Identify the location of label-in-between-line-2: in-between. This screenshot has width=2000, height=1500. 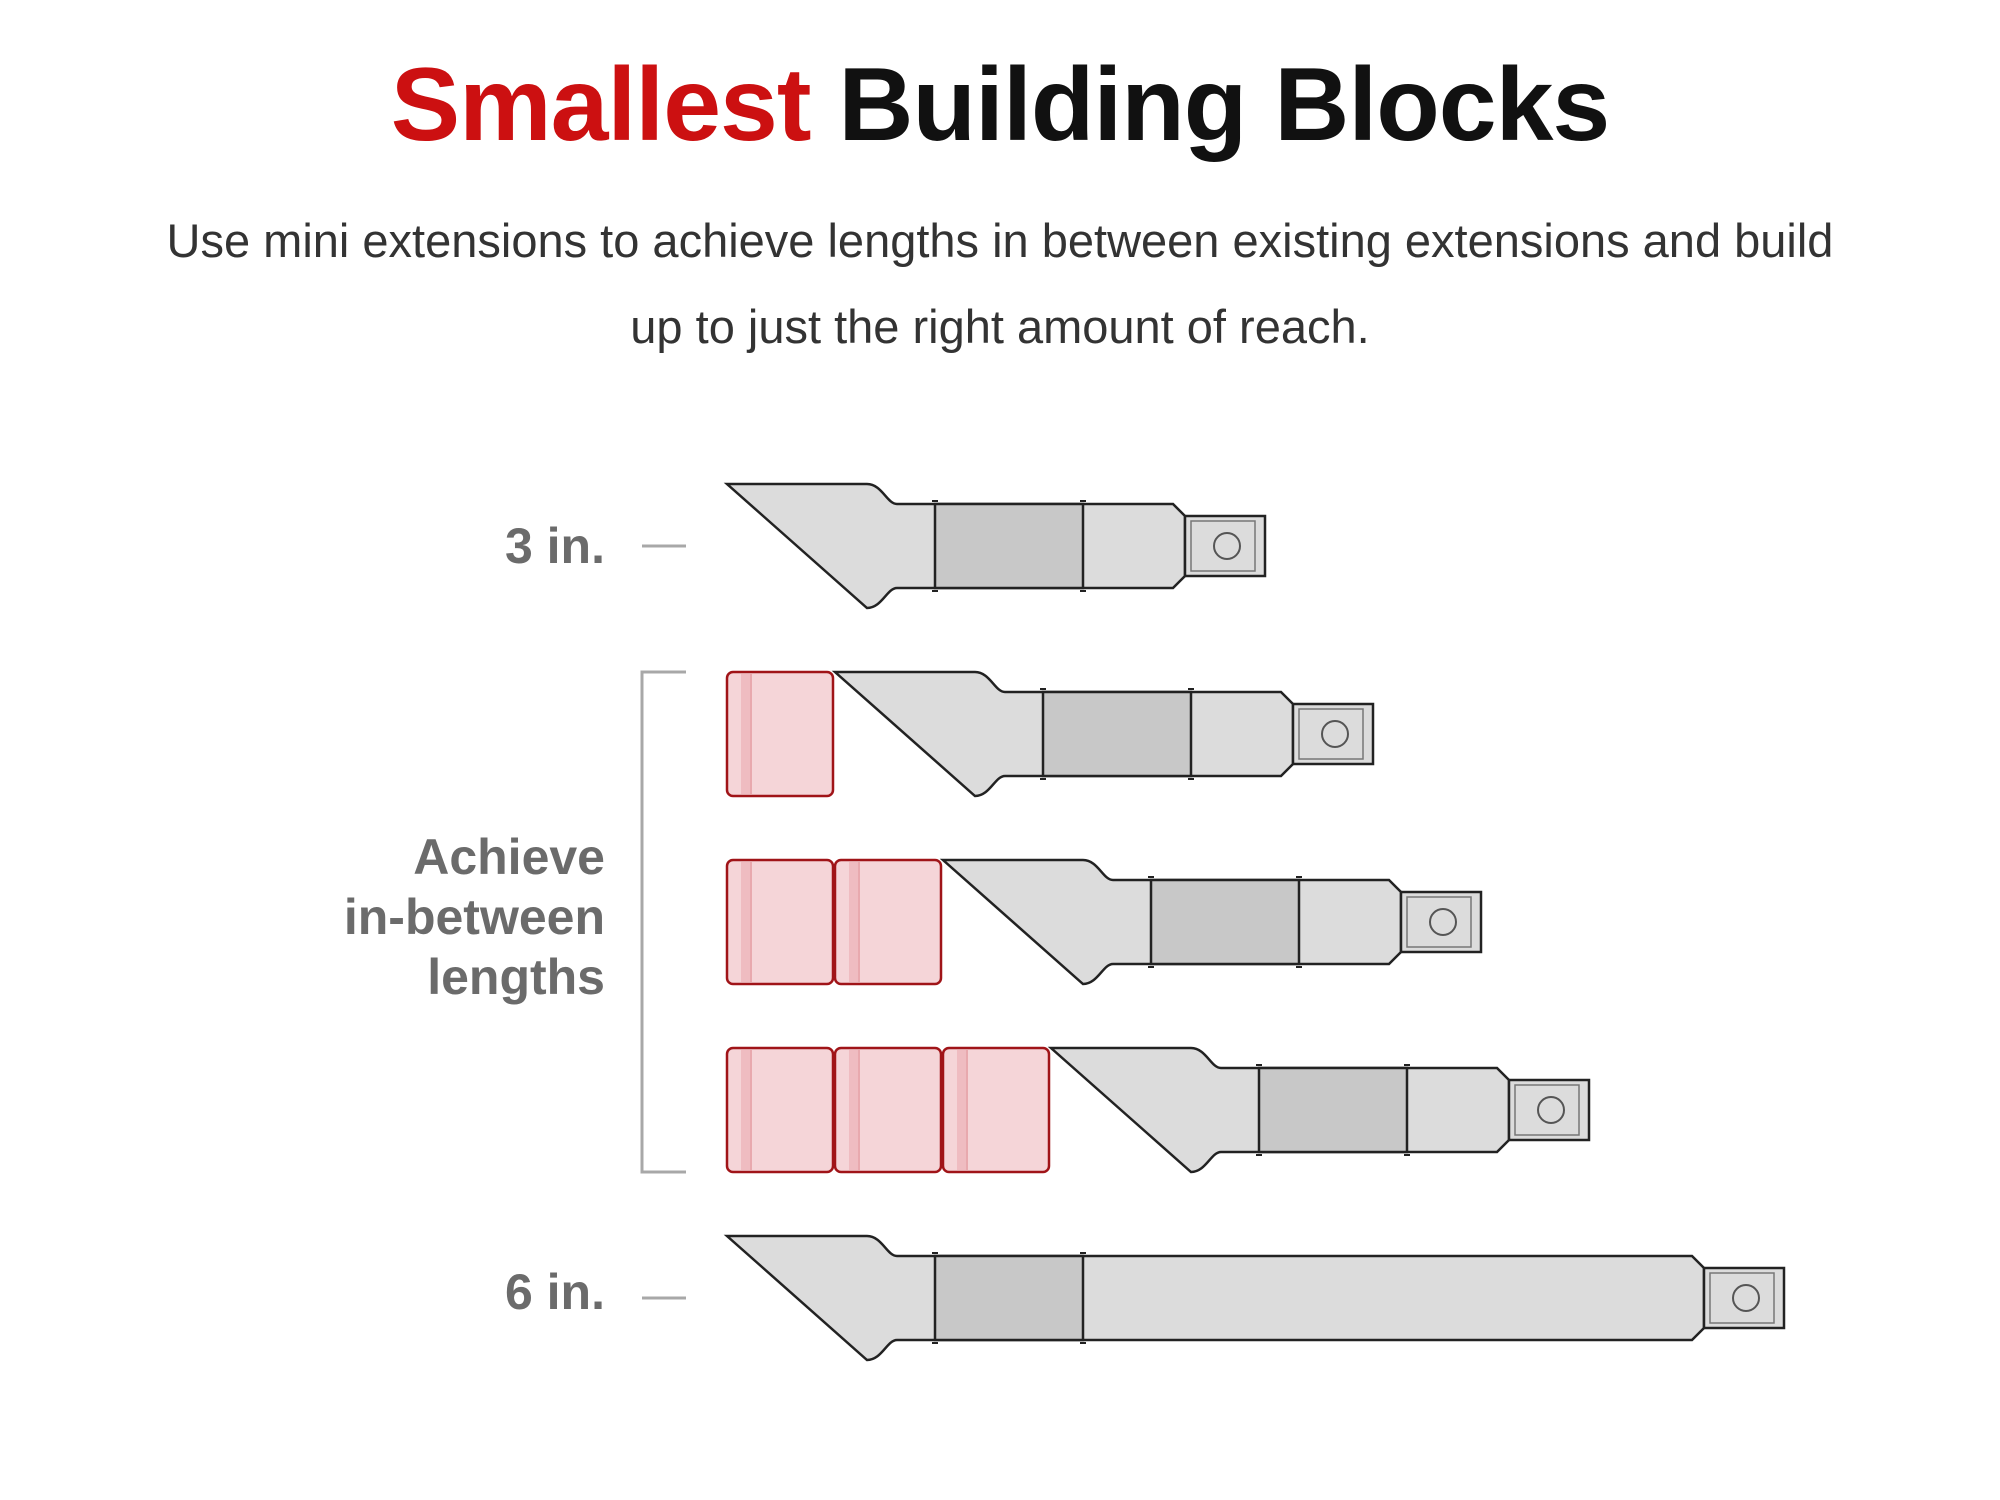
(474, 917).